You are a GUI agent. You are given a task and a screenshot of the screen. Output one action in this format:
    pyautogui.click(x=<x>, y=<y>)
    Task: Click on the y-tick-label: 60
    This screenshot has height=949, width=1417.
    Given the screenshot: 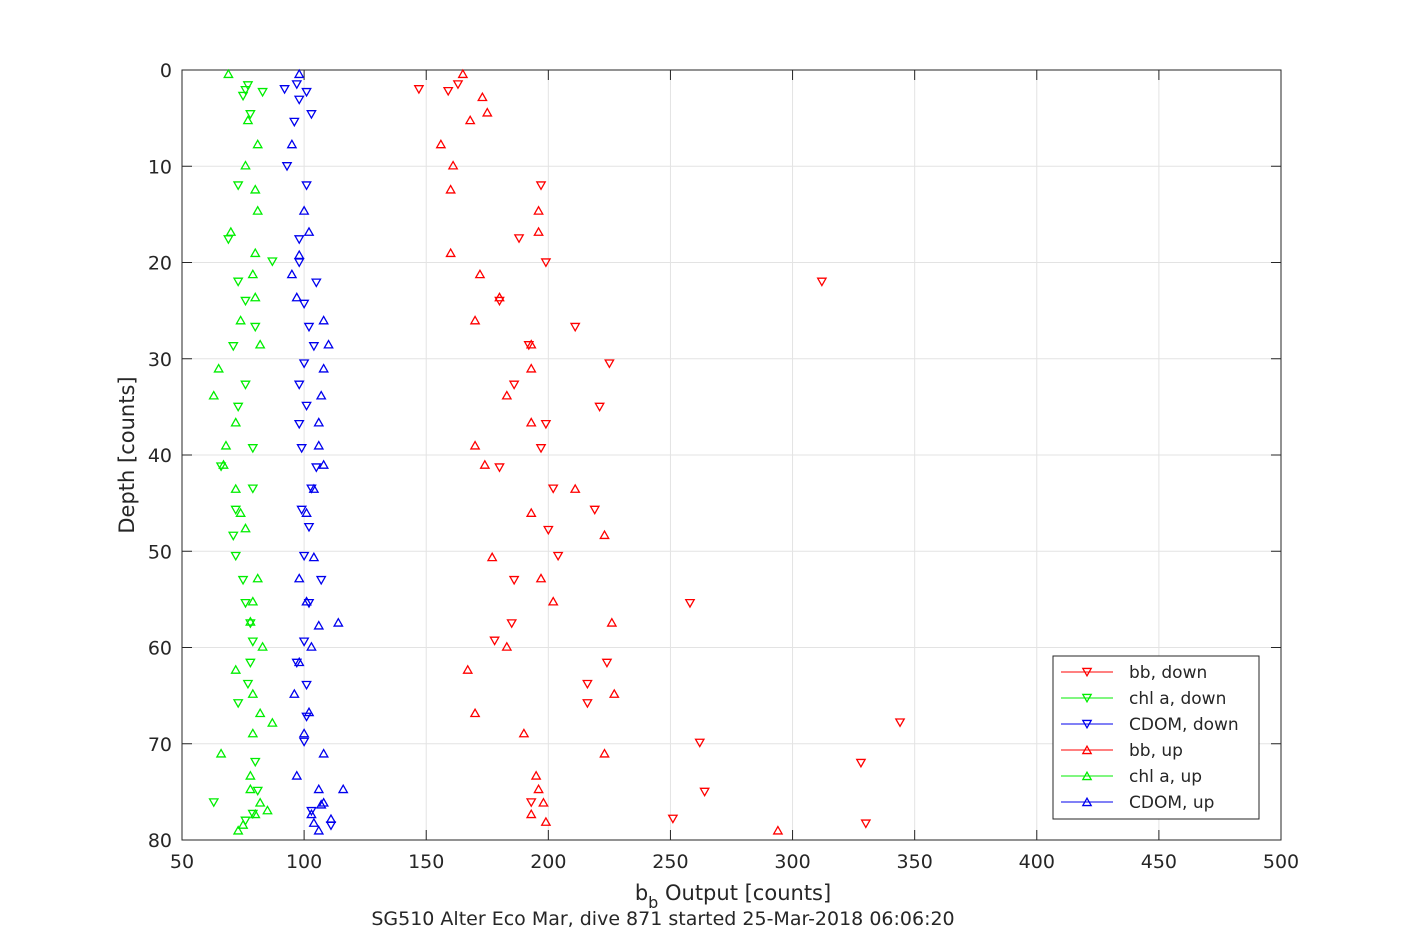 What is the action you would take?
    pyautogui.click(x=160, y=649)
    